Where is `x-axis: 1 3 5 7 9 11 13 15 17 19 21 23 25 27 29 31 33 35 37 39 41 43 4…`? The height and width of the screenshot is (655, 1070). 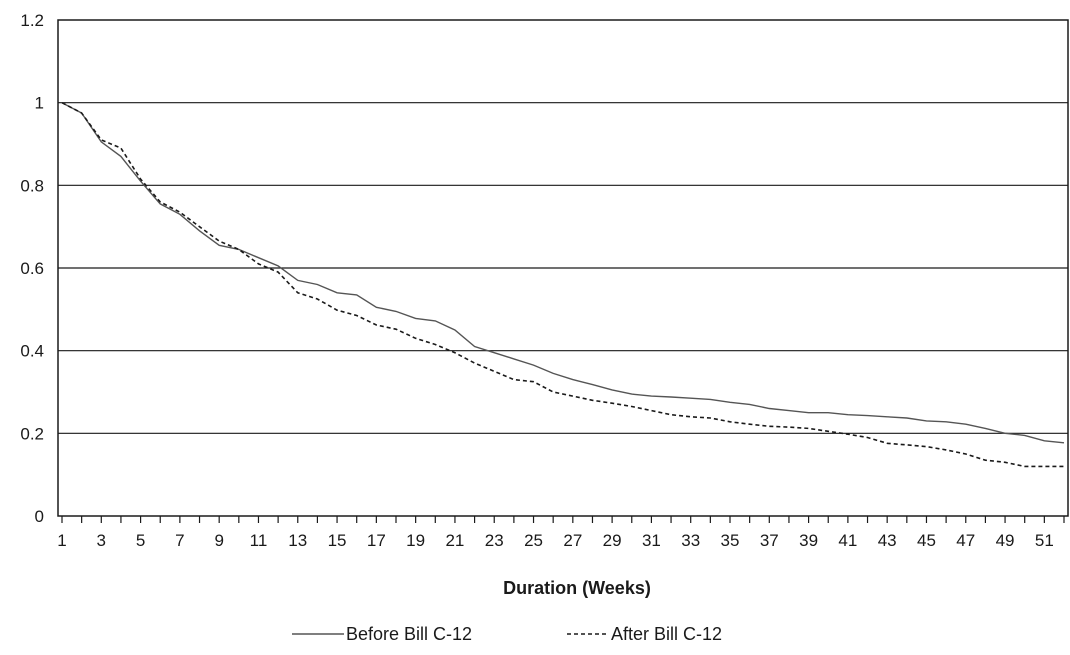 x-axis: 1 3 5 7 9 11 13 15 17 19 21 23 25 27 29 31 33 35 37 39 41 43 4… is located at coordinates (561, 533).